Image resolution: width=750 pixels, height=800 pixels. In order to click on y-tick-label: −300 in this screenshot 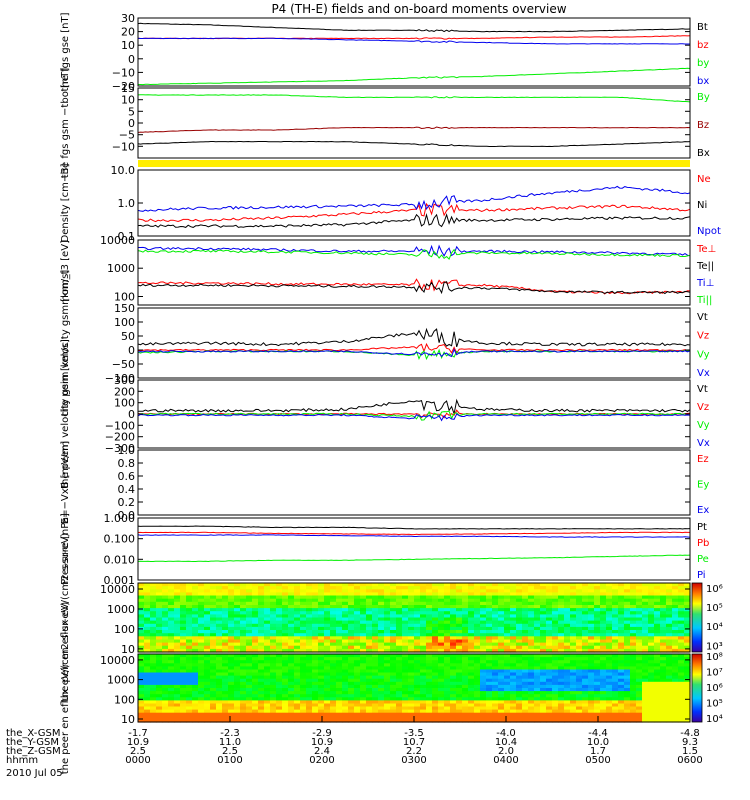, I will do `click(120, 448)`.